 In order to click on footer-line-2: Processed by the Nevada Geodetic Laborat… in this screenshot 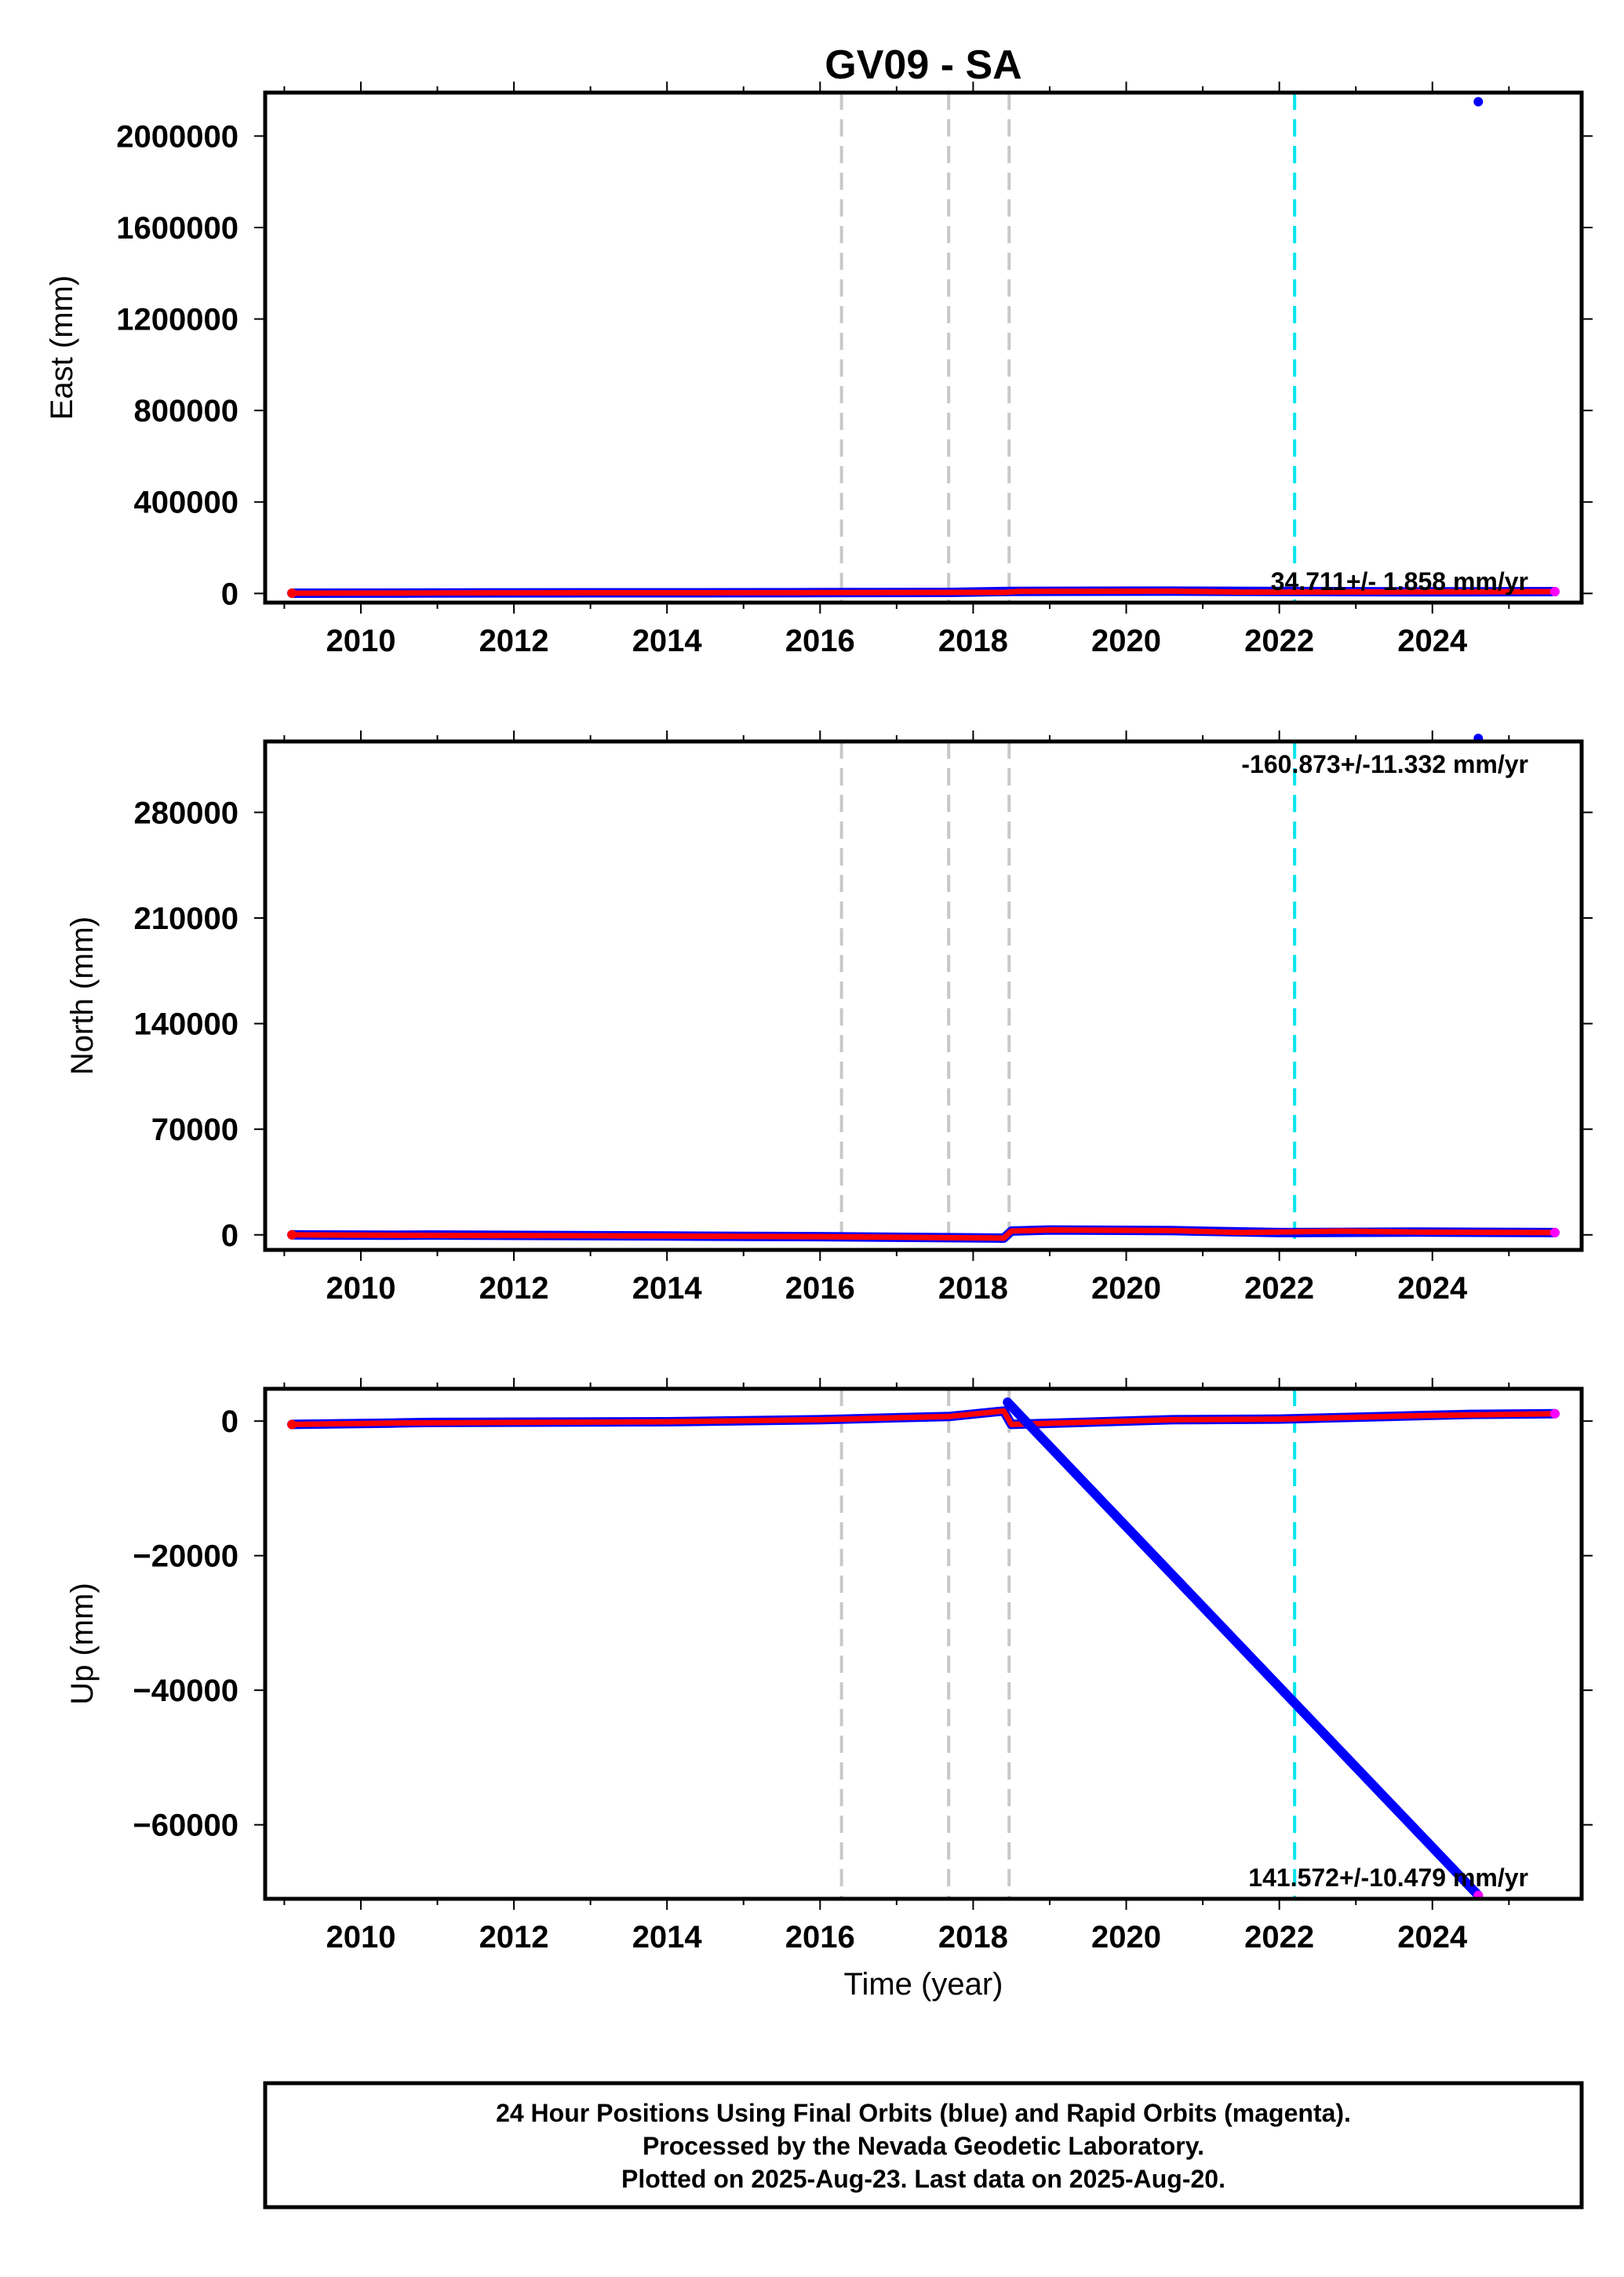, I will do `click(923, 2146)`.